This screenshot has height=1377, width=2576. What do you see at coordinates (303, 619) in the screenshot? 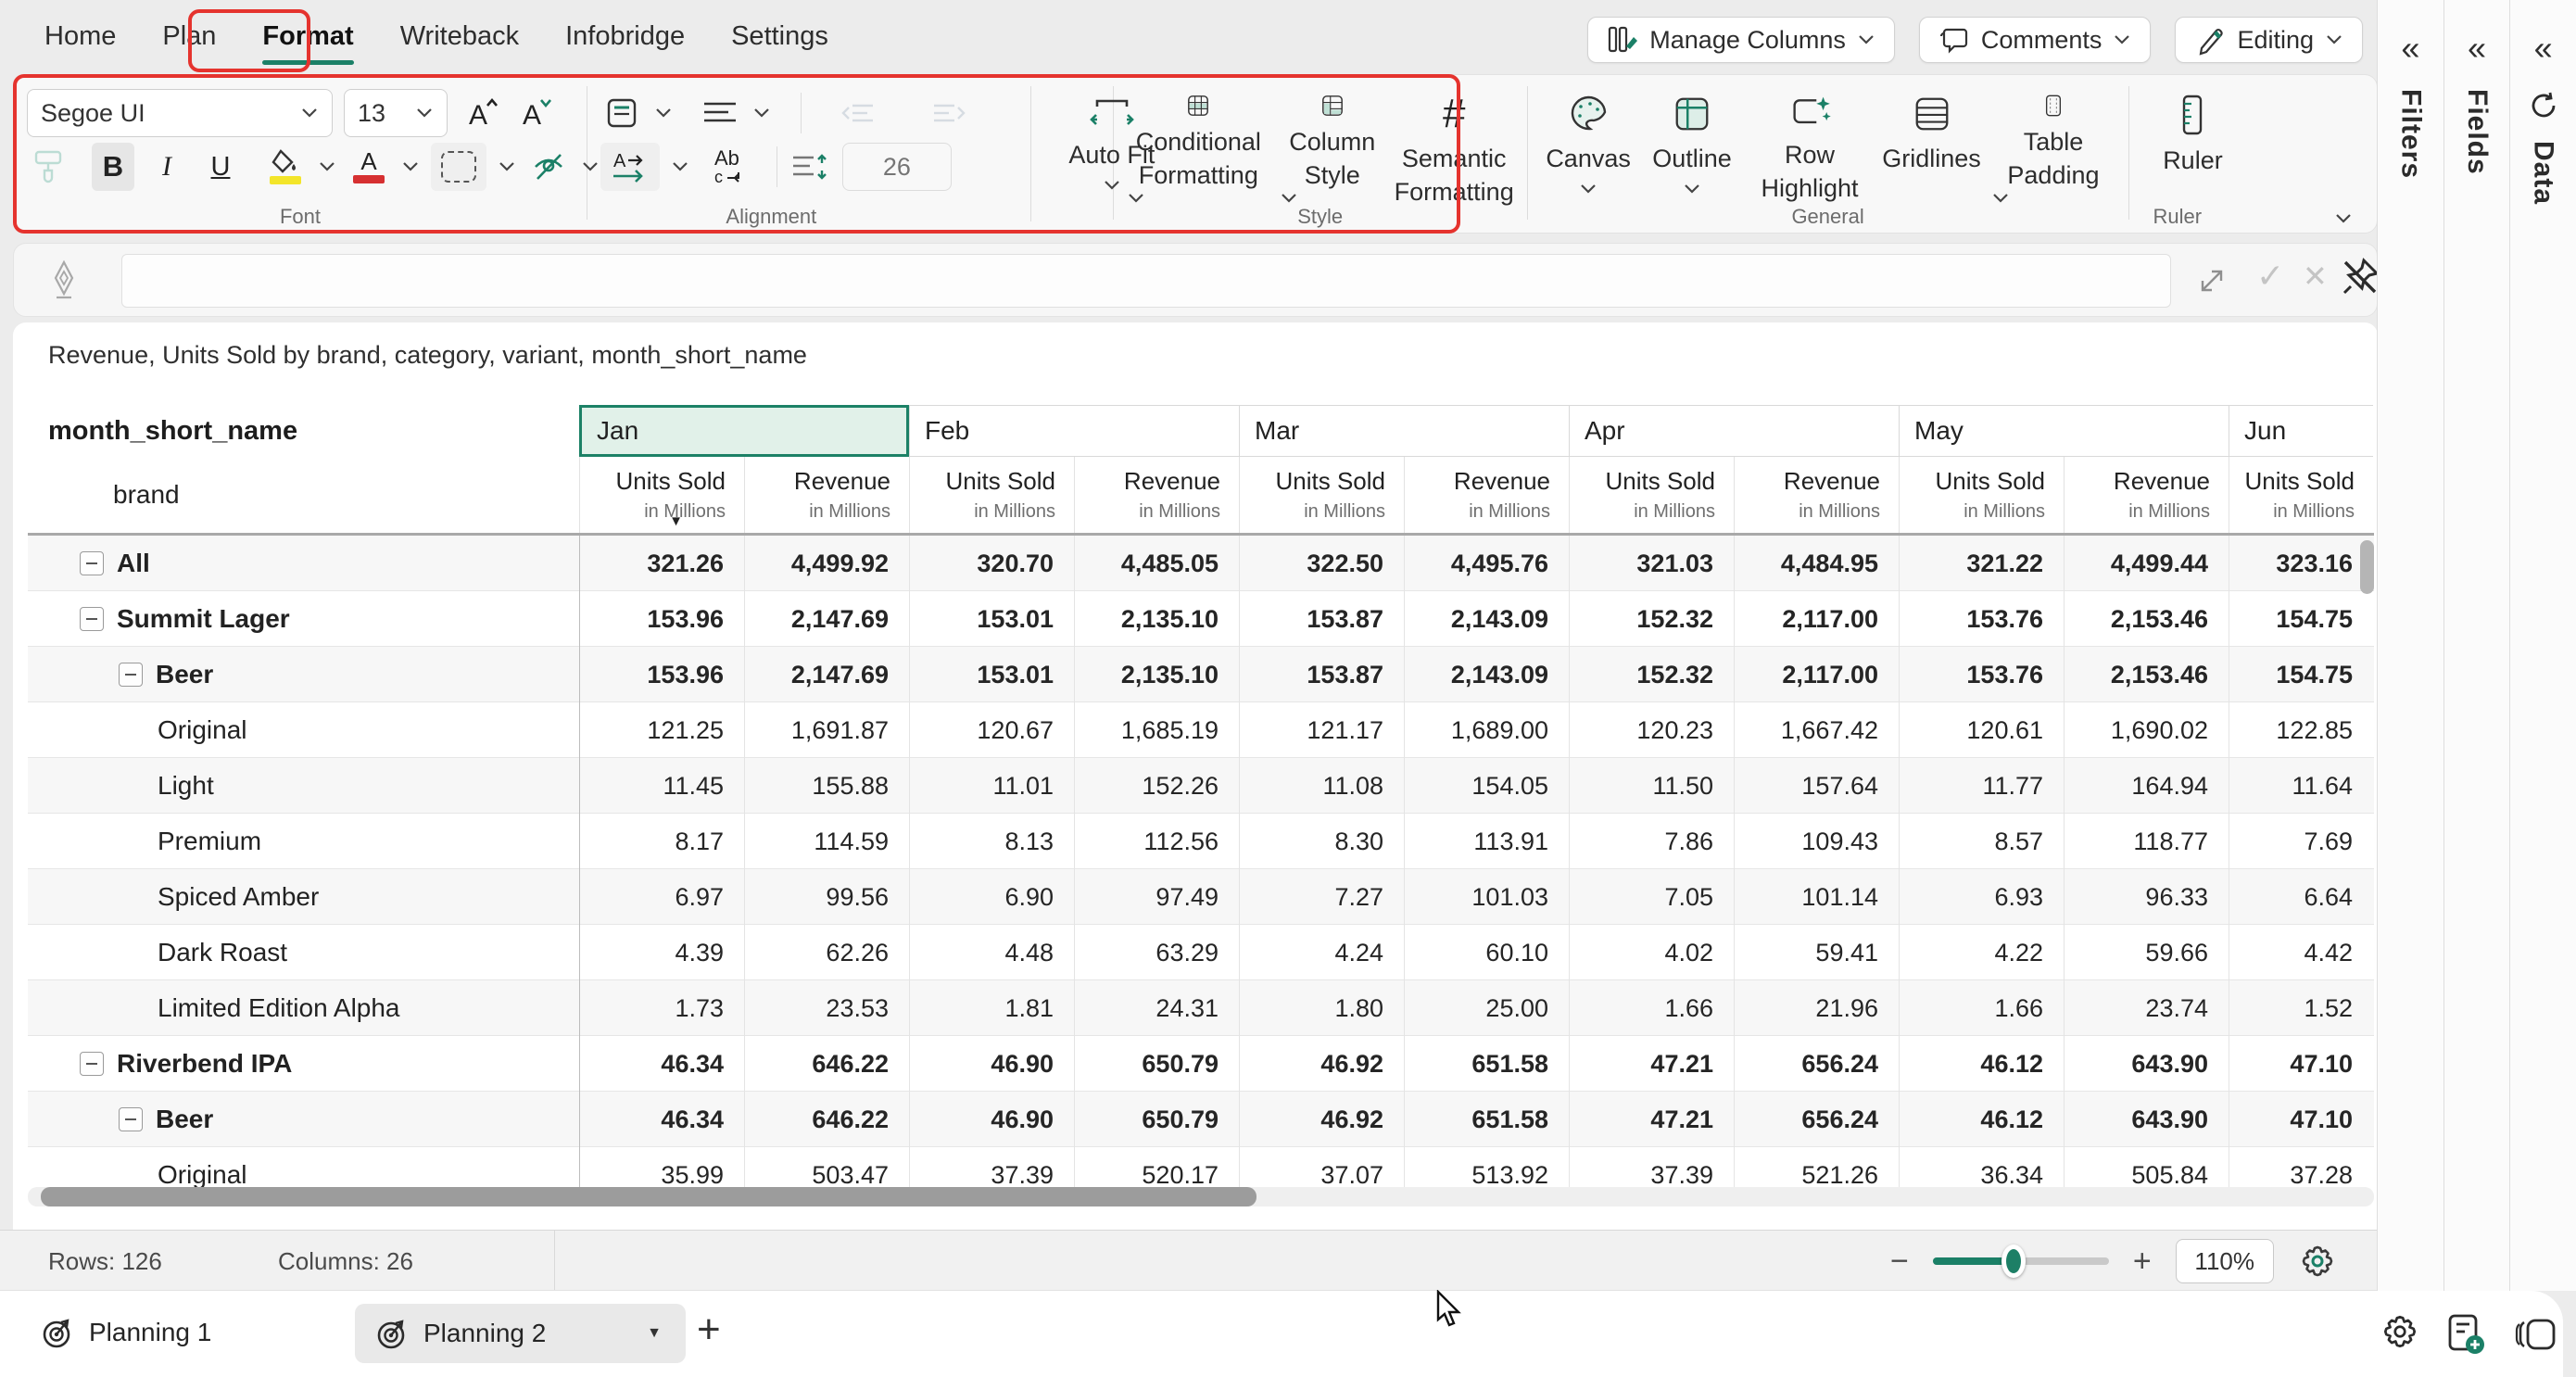
I see `row-header-cell: Summit Lager` at bounding box center [303, 619].